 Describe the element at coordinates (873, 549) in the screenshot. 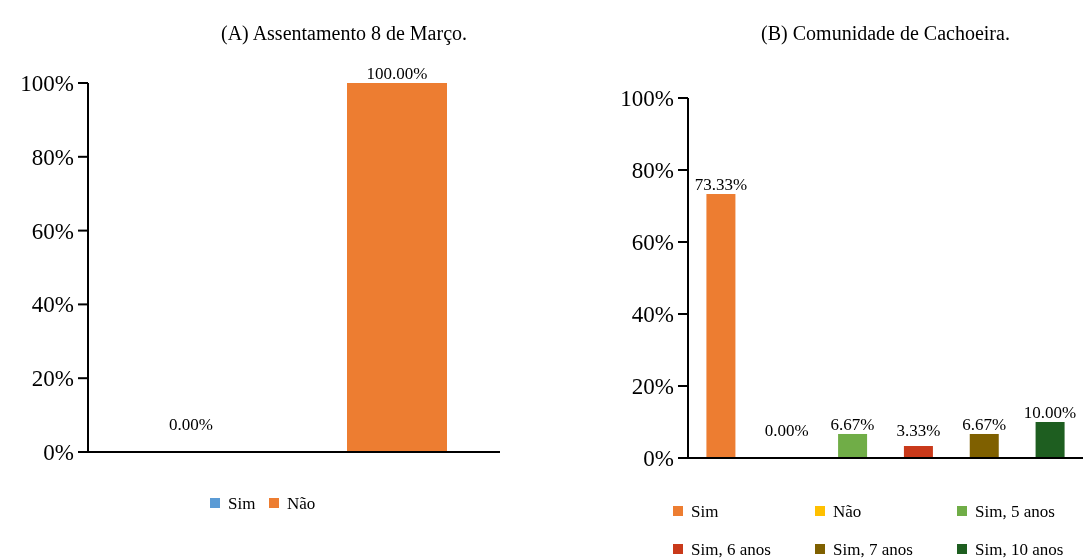

I see `legend-label: Sim, 7 anos` at that location.